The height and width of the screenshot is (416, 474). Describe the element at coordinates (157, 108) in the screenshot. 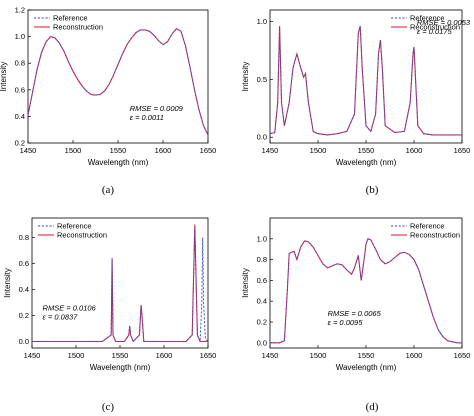

I see `annotation-text: RMSE = 0.0009` at that location.